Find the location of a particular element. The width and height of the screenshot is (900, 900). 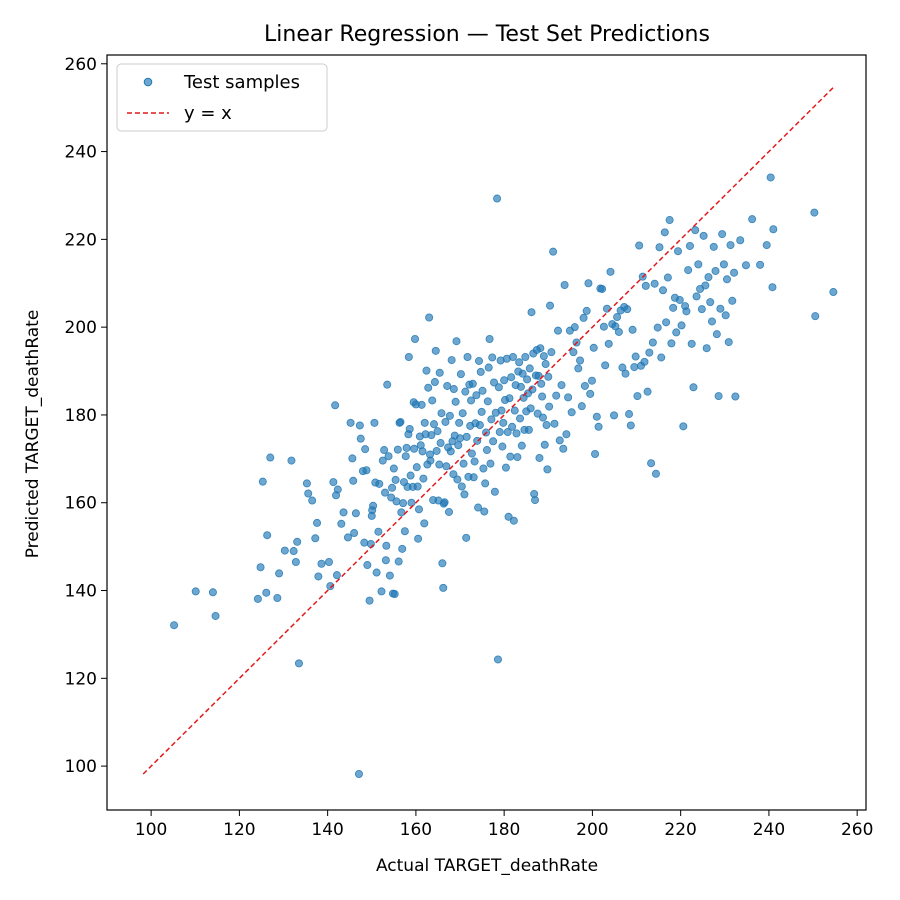

y-axis-label: Predicted TARGET_deathRate is located at coordinates (33, 434).